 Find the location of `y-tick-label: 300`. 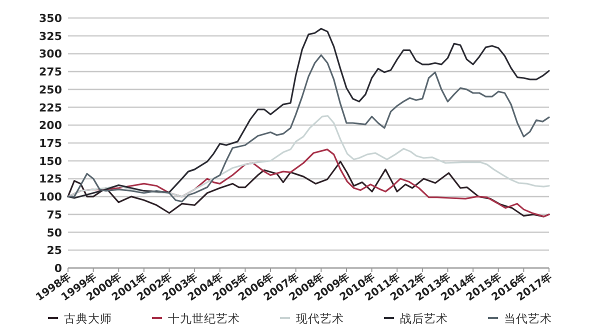

y-tick-label: 300 is located at coordinates (50, 54).